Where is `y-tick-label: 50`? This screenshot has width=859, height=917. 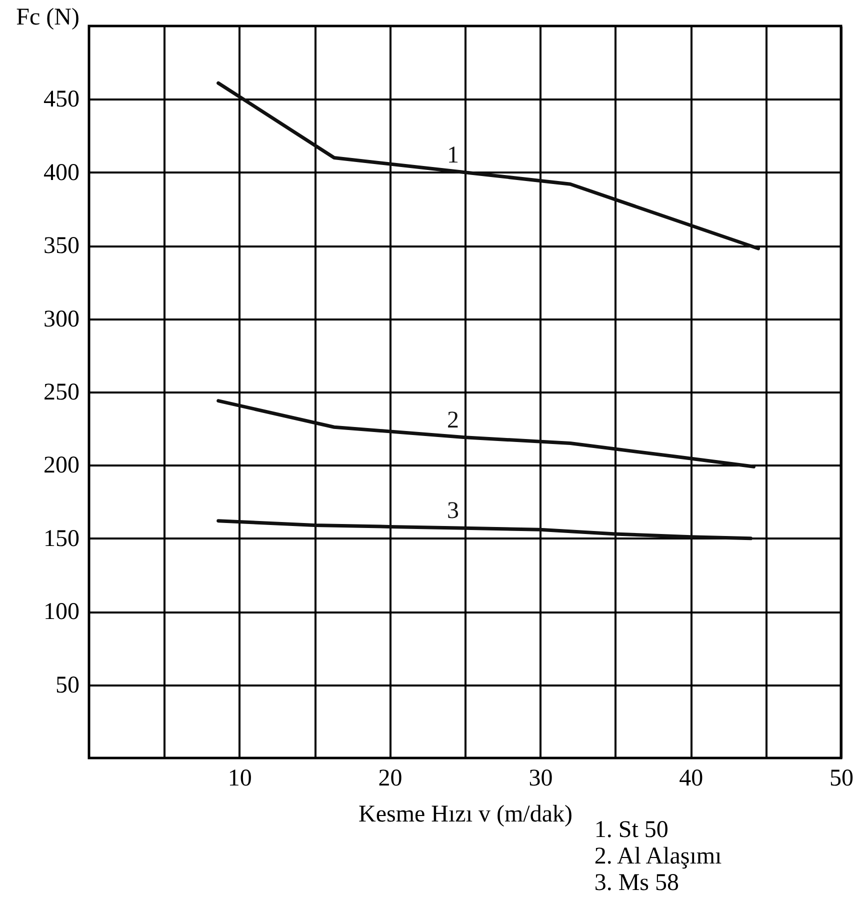 y-tick-label: 50 is located at coordinates (68, 685).